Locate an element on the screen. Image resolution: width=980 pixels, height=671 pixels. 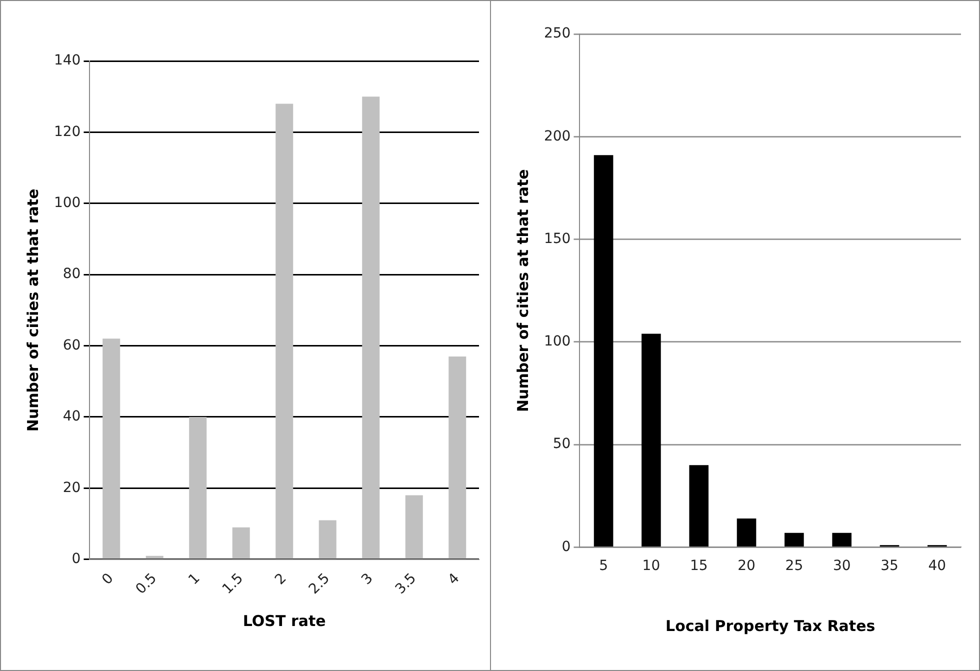
x-tick-label: 20 is located at coordinates (747, 566).